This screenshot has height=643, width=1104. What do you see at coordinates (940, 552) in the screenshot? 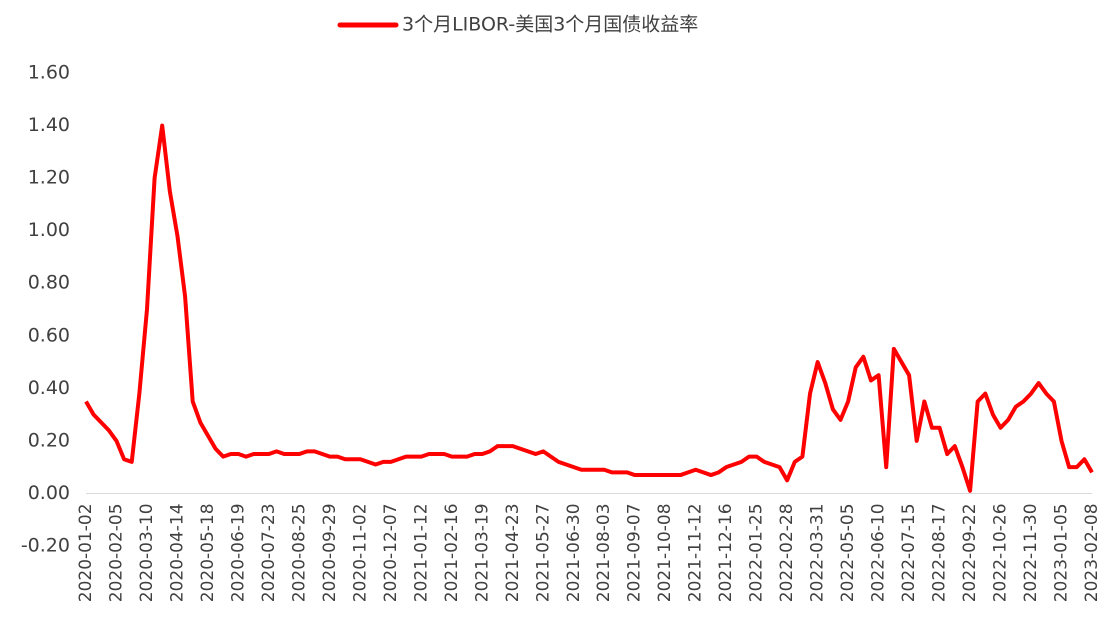
I see `x-tick-label: 2022-08-17` at bounding box center [940, 552].